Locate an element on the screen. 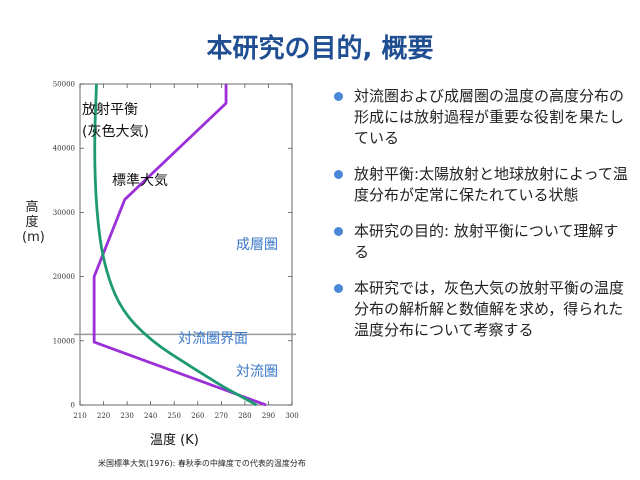  x-tick-label: 280 is located at coordinates (244, 416).